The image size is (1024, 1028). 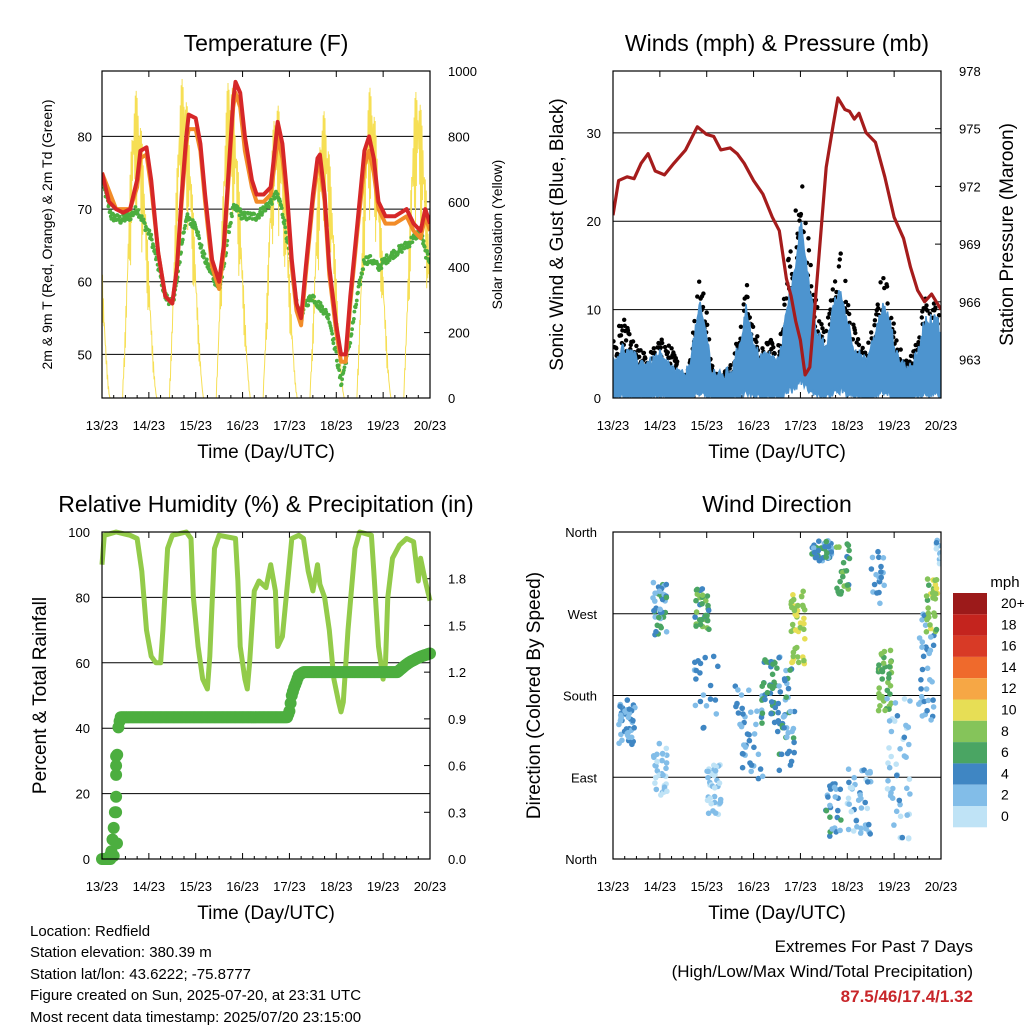 What do you see at coordinates (660, 425) in the screenshot?
I see `x-tick-label: 14/23` at bounding box center [660, 425].